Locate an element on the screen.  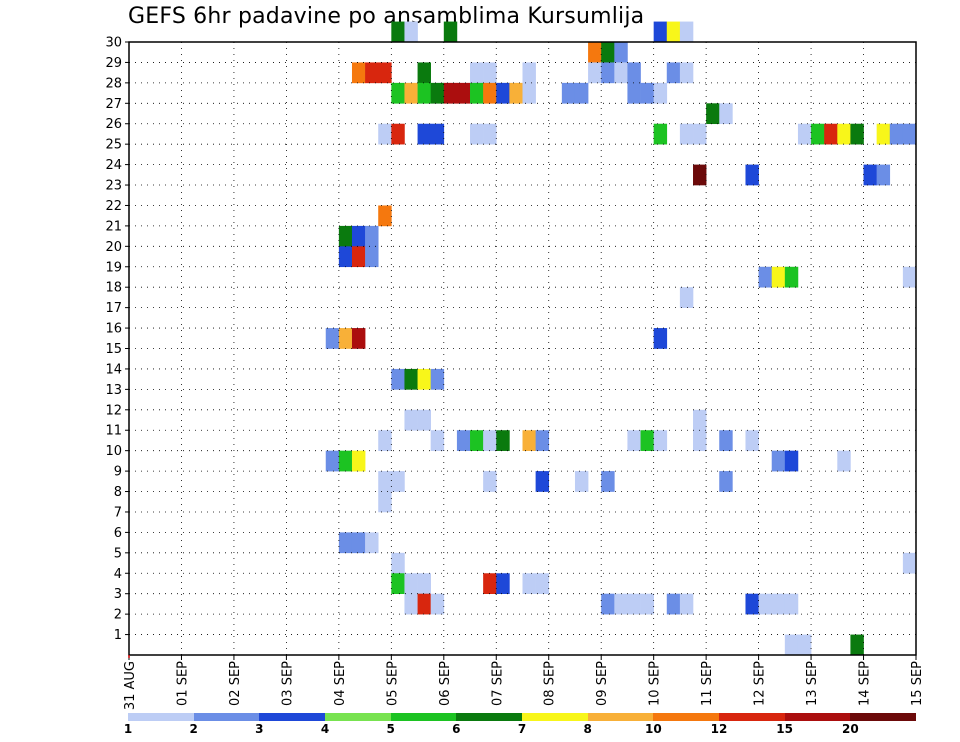
x-tick-label: 07 SEP is located at coordinates (497, 683).